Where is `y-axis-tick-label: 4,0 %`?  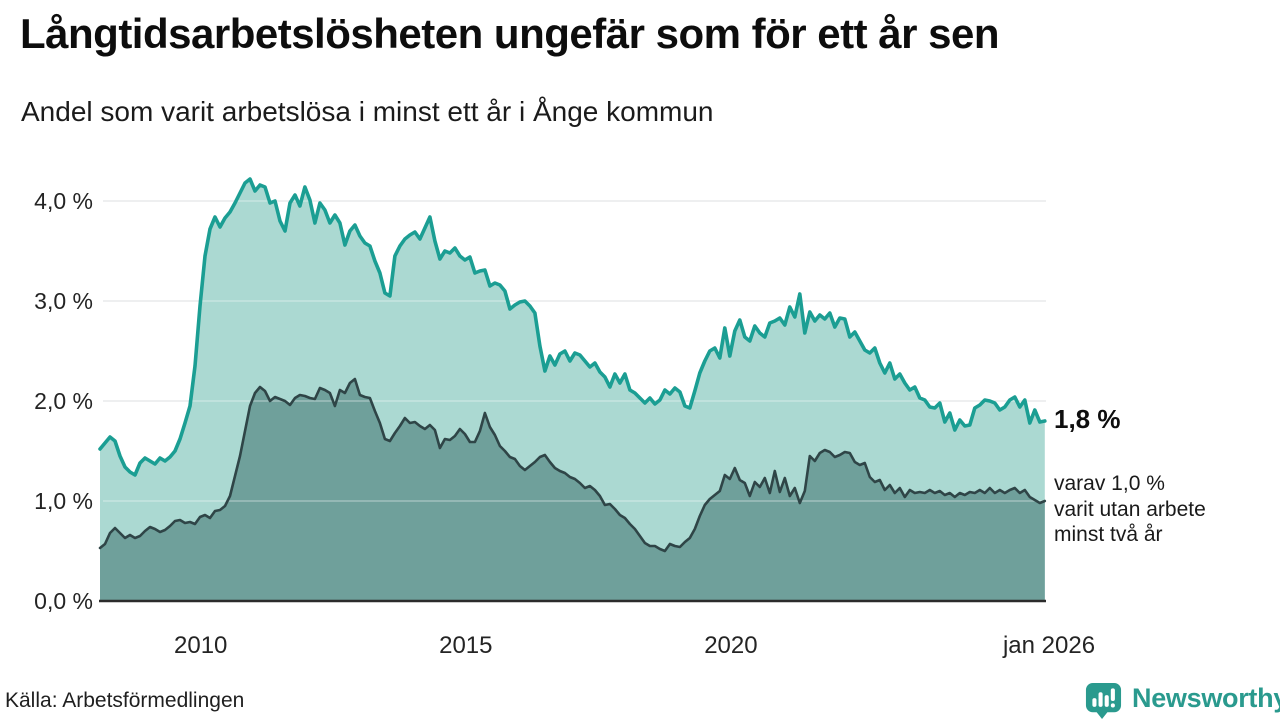
y-axis-tick-label: 4,0 % is located at coordinates (63, 201).